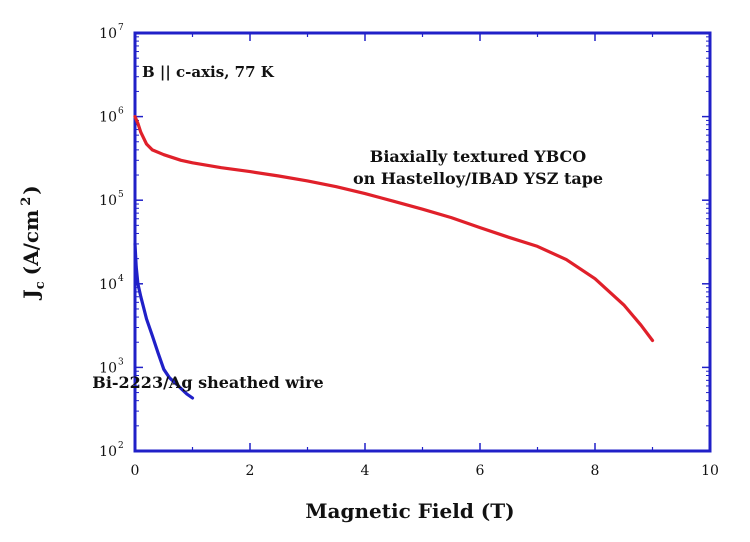 This screenshot has height=542, width=750. I want to click on series-label-0: Biaxially textured YBCO, so click(478, 156).